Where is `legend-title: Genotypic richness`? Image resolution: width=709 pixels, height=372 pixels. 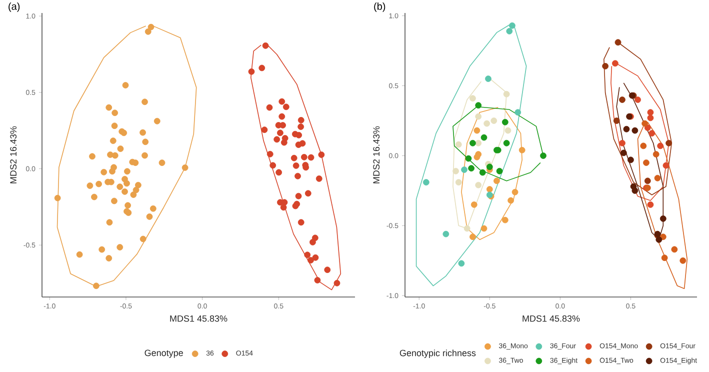 legend-title: Genotypic richness is located at coordinates (438, 354).